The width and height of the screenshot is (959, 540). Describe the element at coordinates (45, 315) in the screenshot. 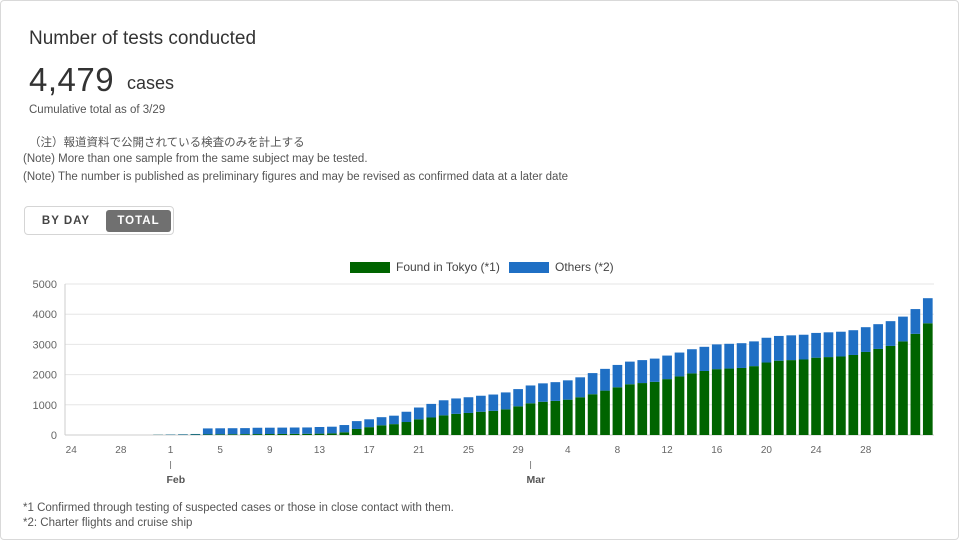

I see `y-tick-label: 4000` at that location.